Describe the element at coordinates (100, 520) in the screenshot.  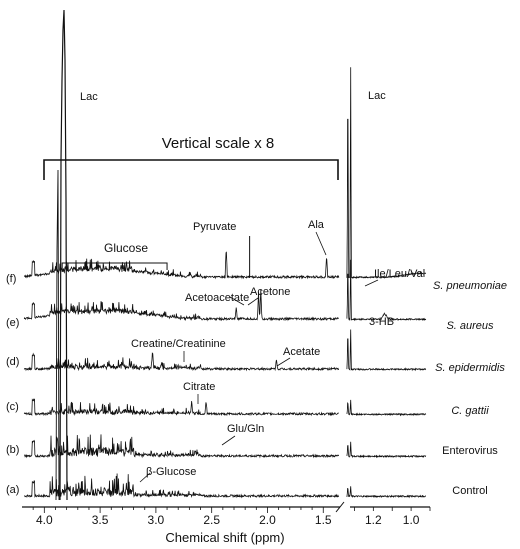
I see `x-tick-label: 3.5` at that location.